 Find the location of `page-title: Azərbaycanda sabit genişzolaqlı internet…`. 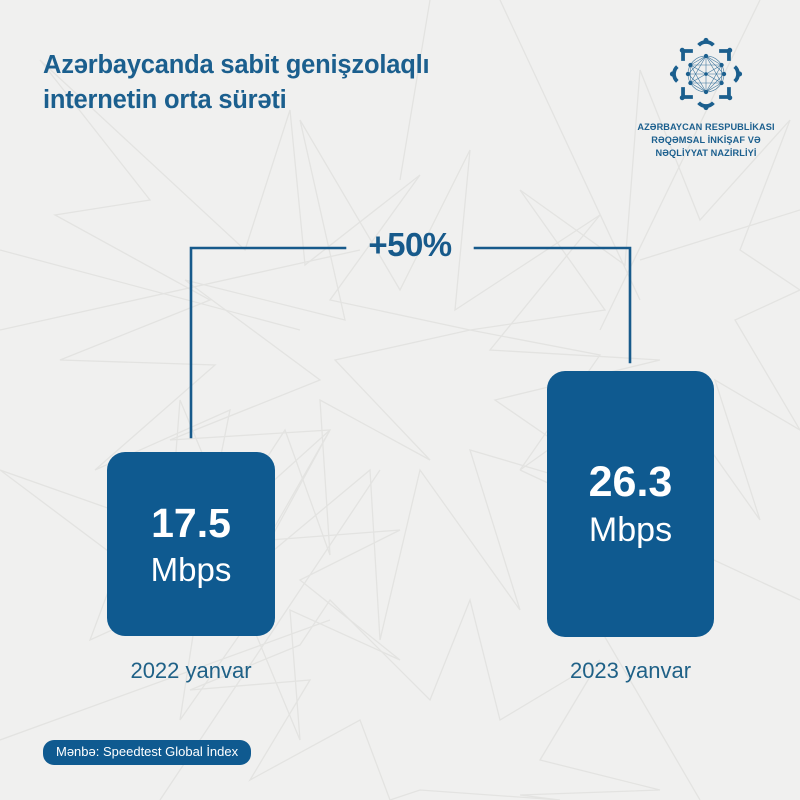

page-title: Azərbaycanda sabit genişzolaqlı internet… is located at coordinates (278, 82).